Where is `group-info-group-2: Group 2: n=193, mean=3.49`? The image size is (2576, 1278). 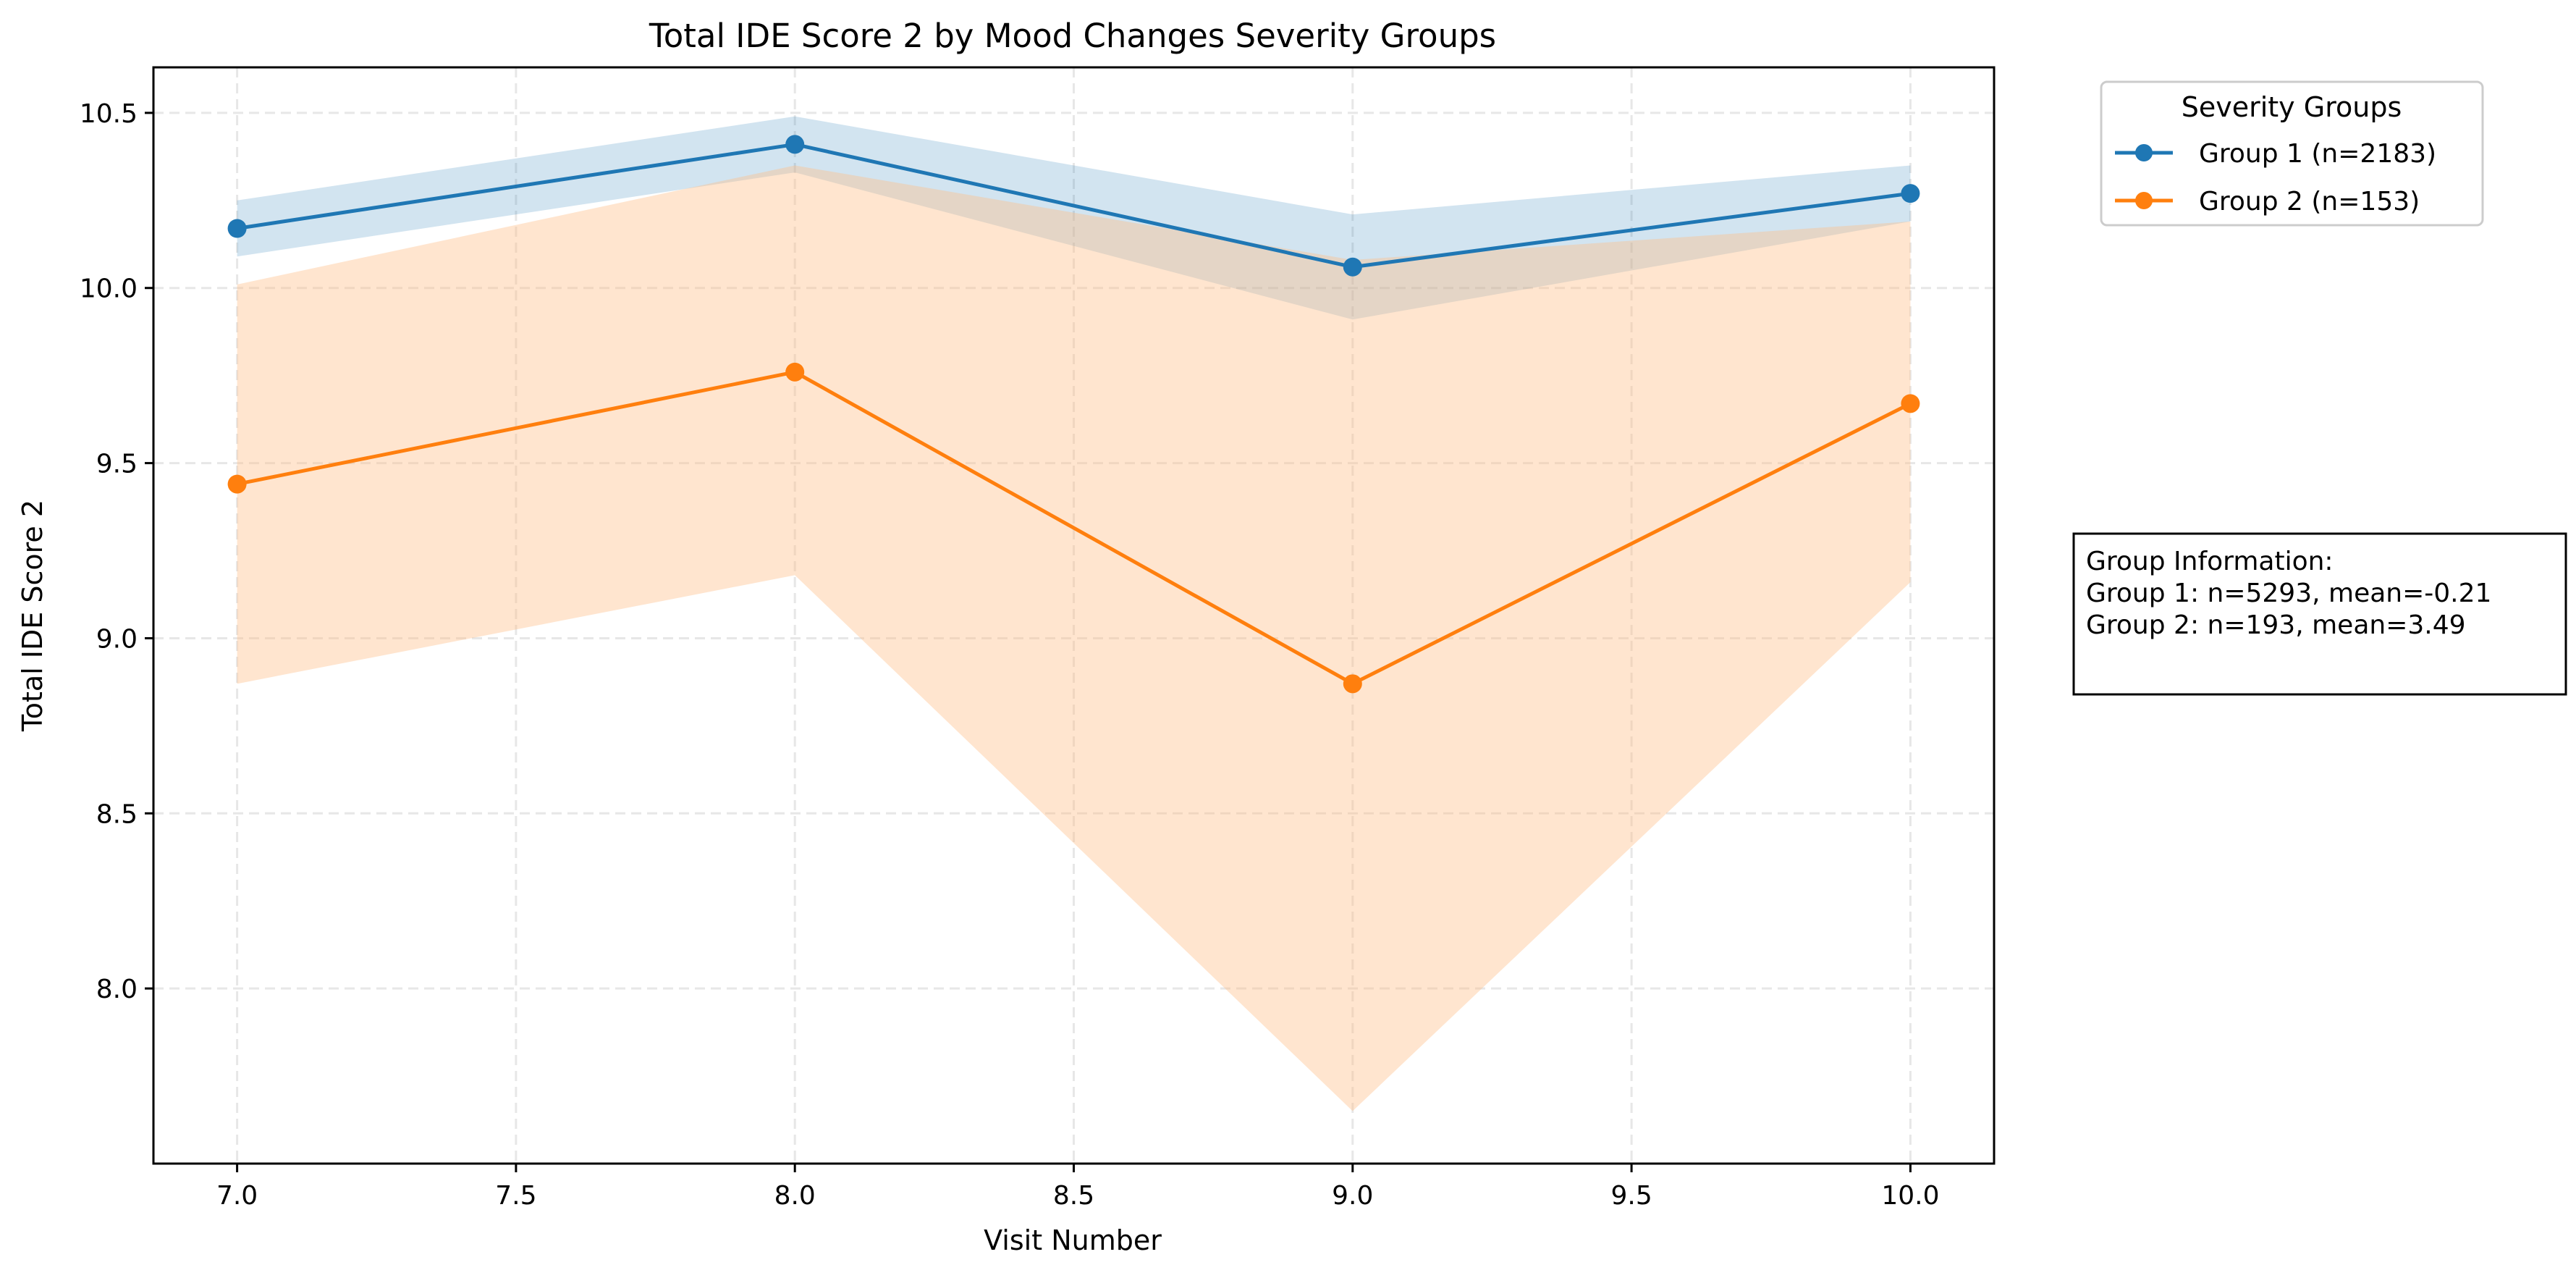
group-info-group-2: Group 2: n=193, mean=3.49 is located at coordinates (2276, 625).